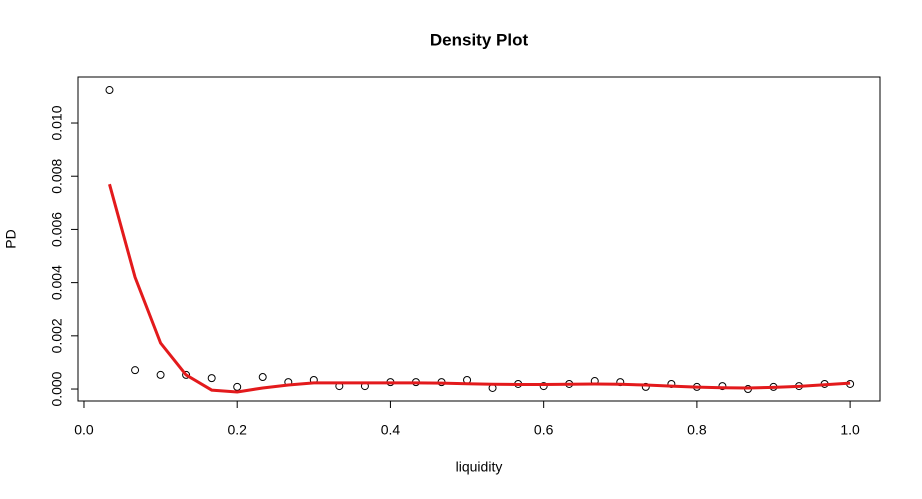  I want to click on x-axis-title: liquidity, so click(479, 467).